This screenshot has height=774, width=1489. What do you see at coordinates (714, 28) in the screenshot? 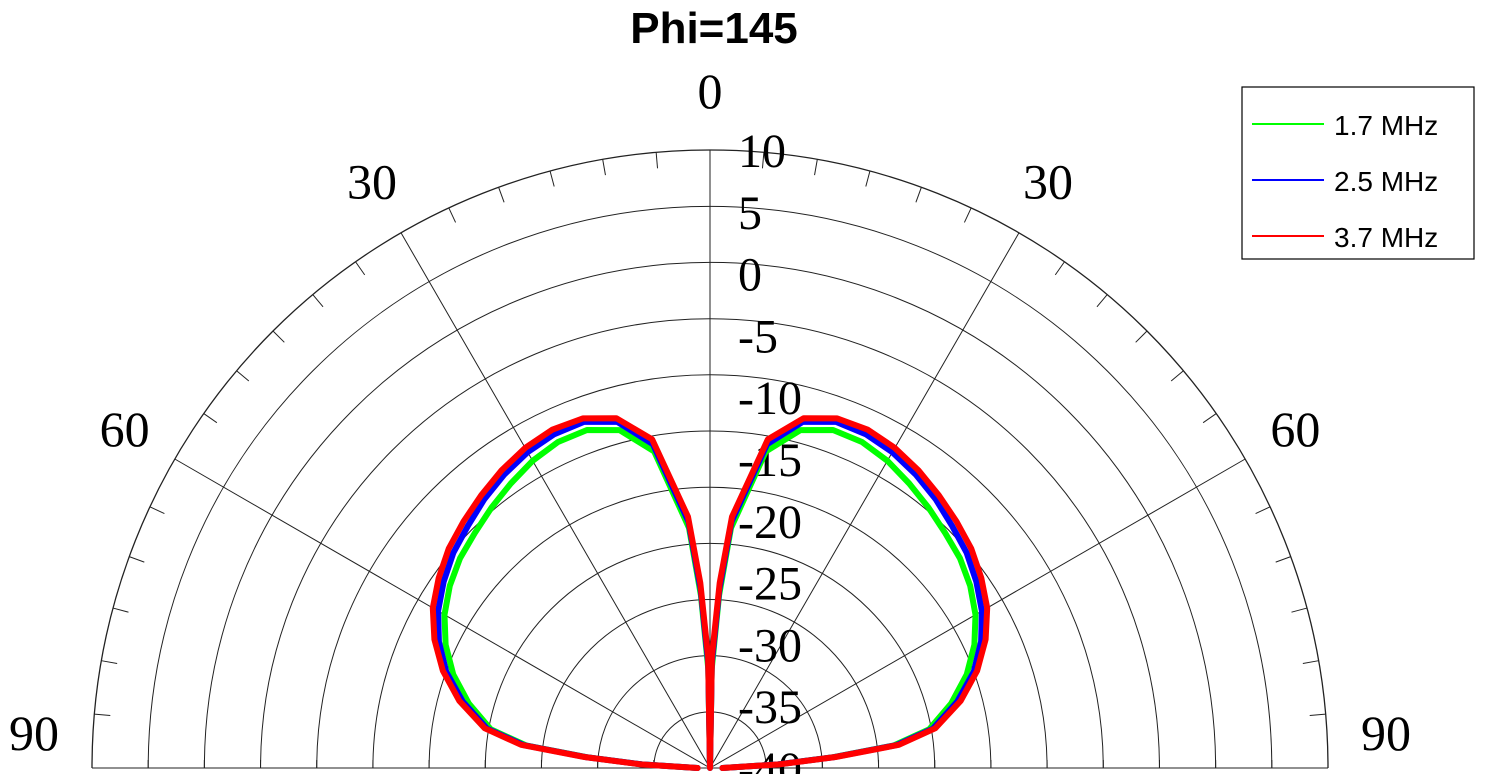
I see `chart-title: Phi=145` at bounding box center [714, 28].